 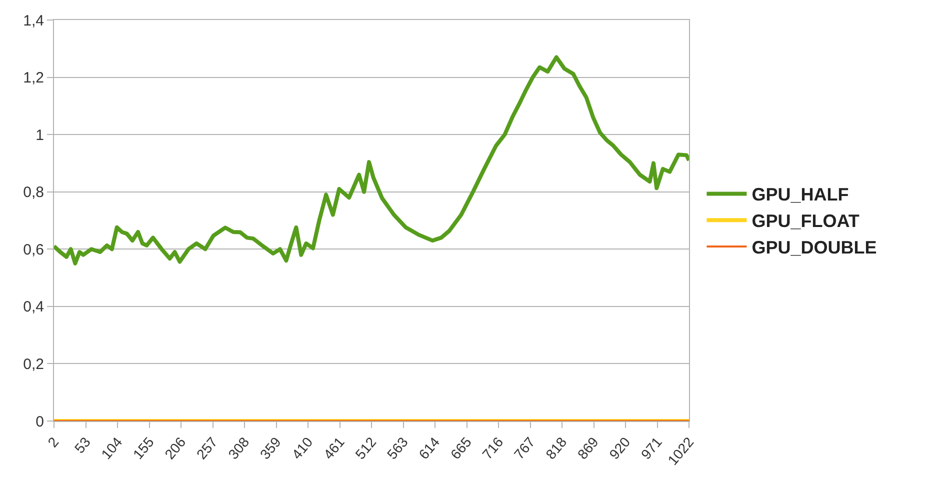 What do you see at coordinates (33, 364) in the screenshot?
I see `y-tick-label: 0,2` at bounding box center [33, 364].